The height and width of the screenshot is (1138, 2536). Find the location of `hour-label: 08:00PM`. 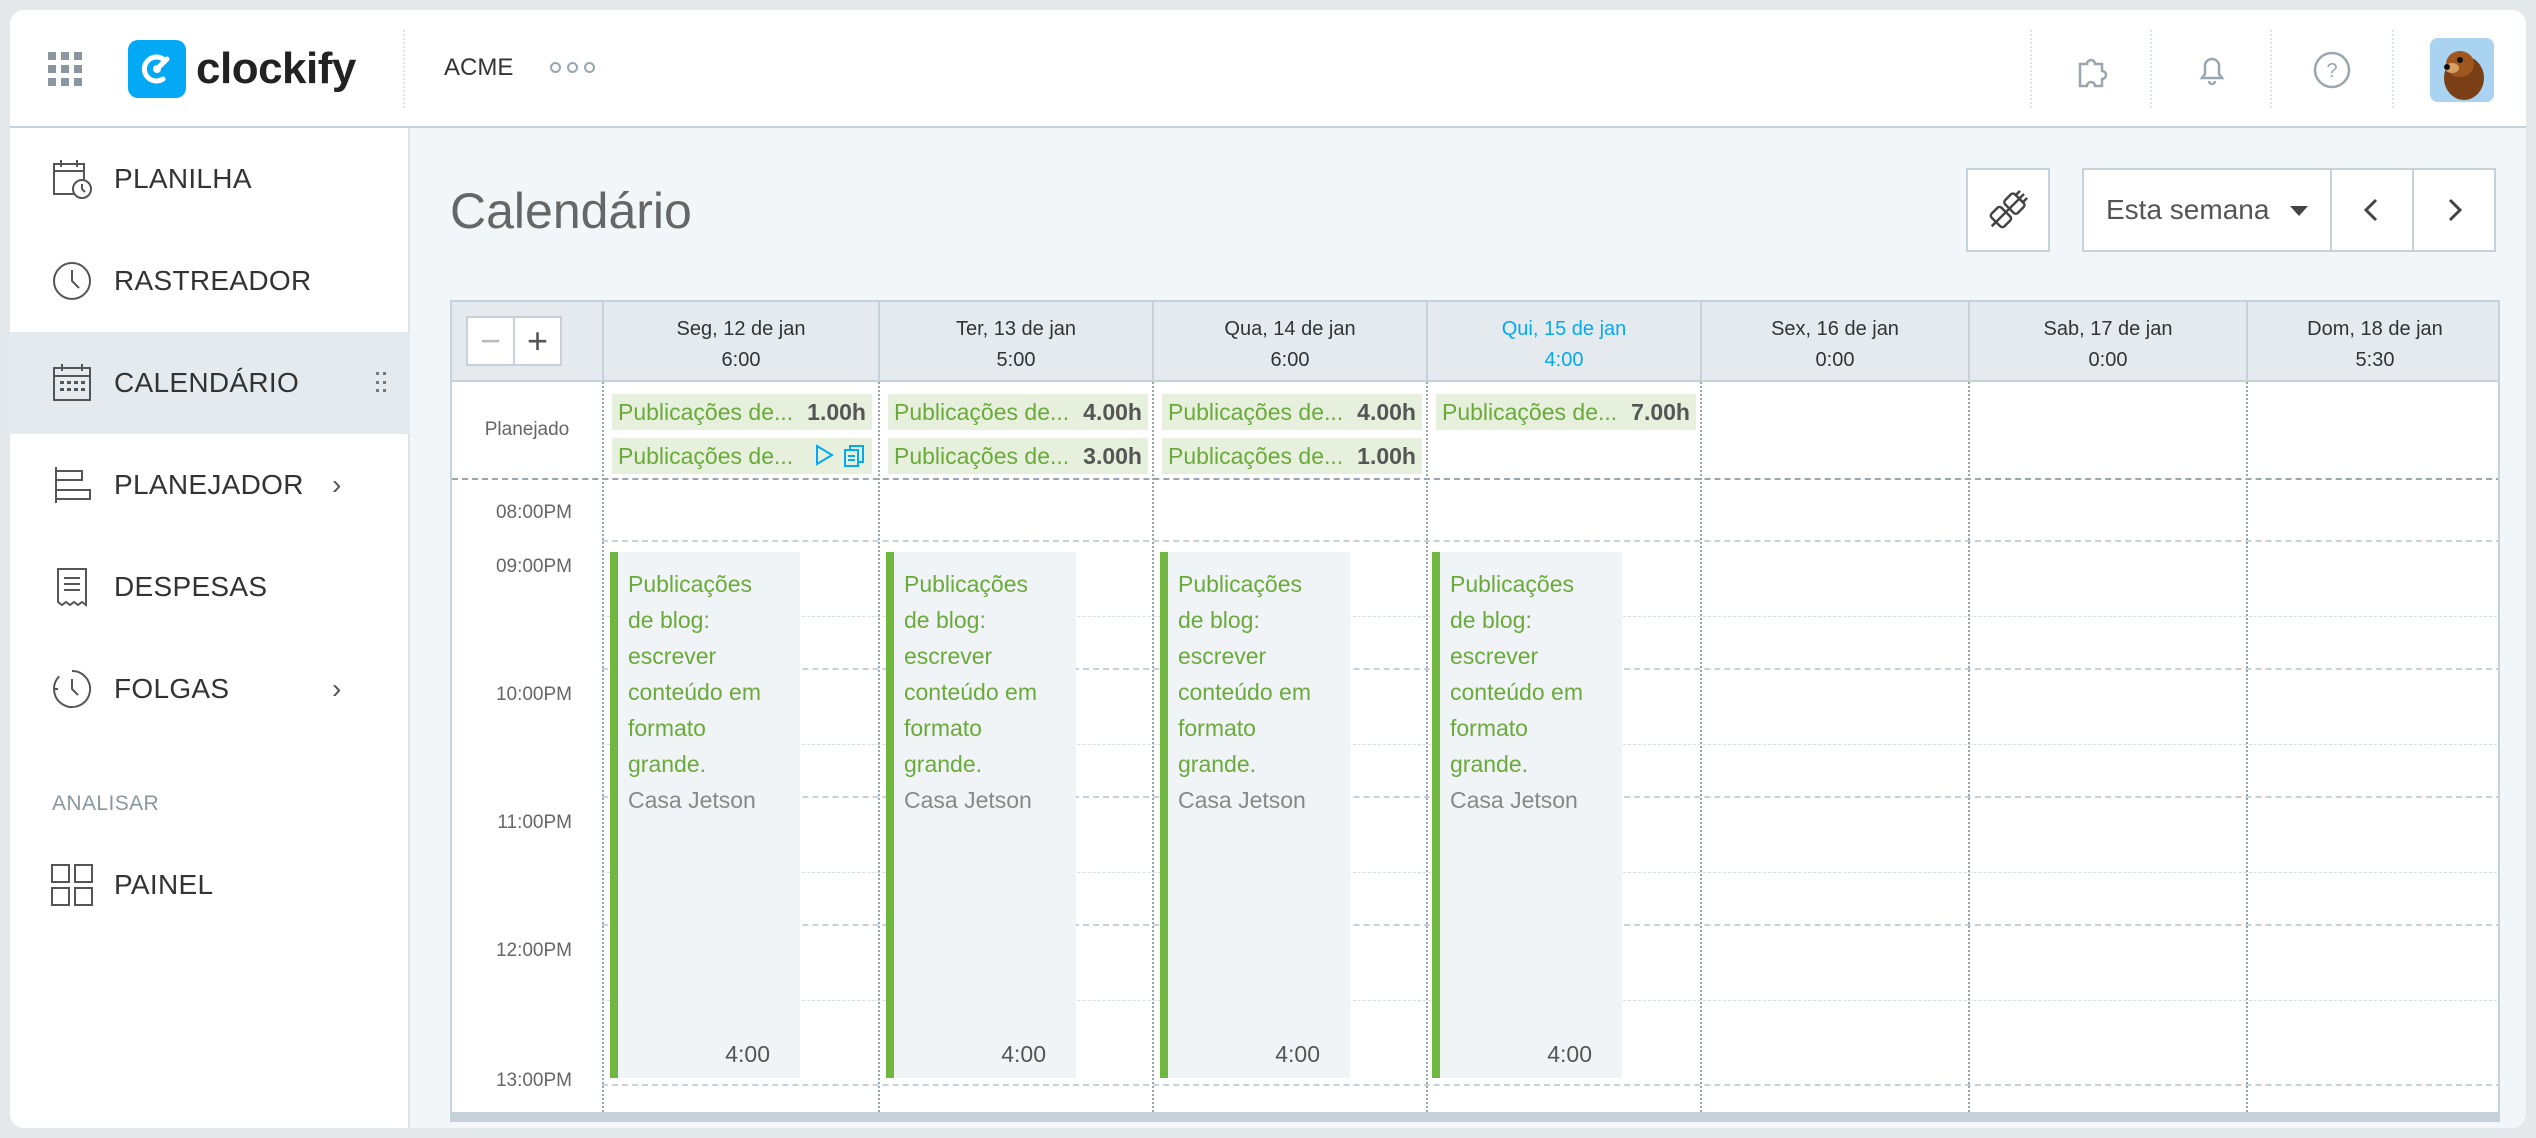

hour-label: 08:00PM is located at coordinates (533, 512).